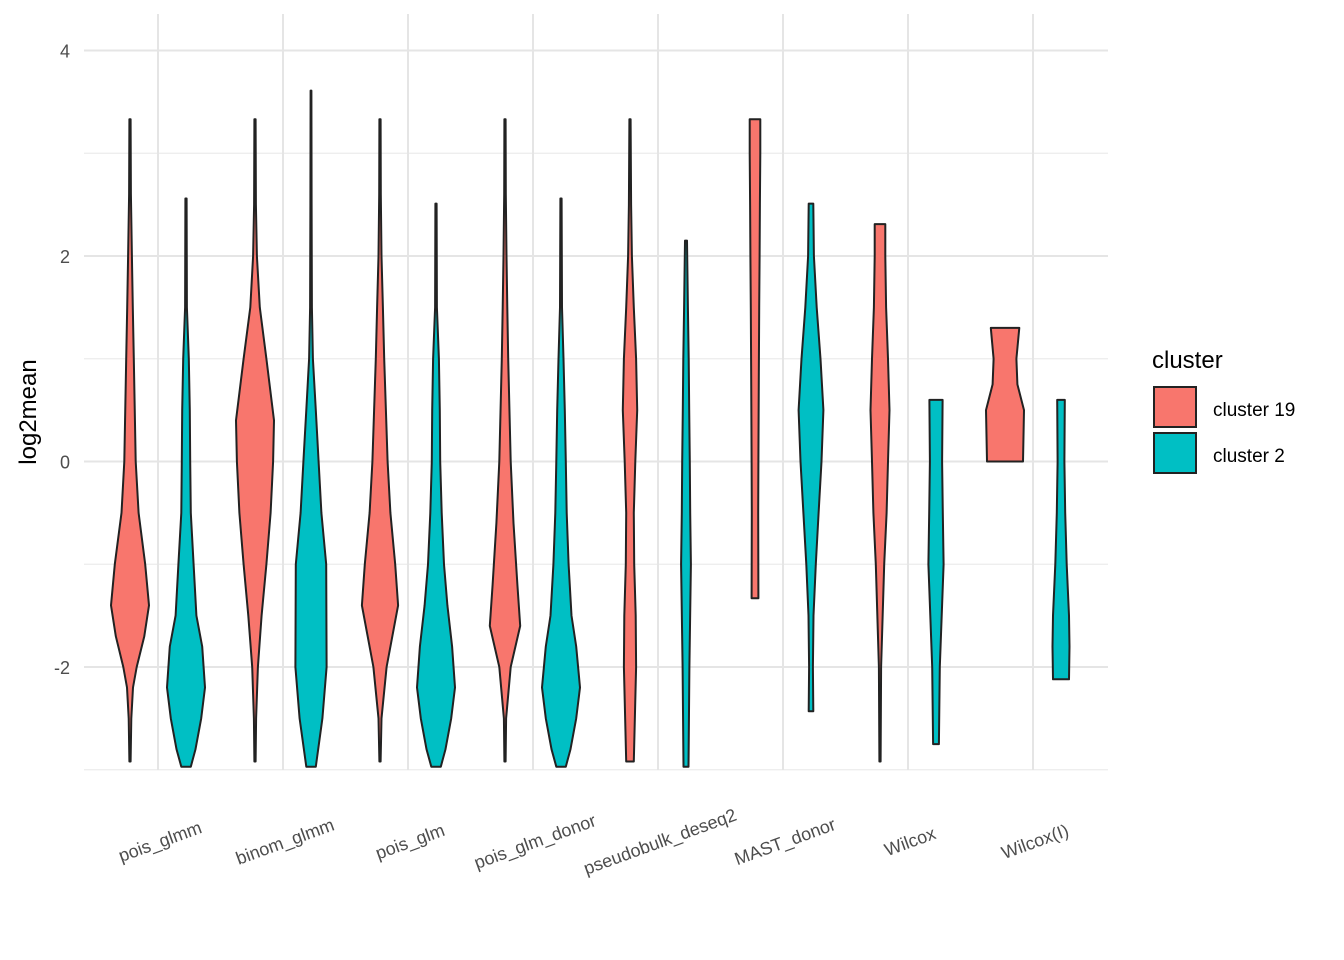 This screenshot has width=1344, height=960. Describe the element at coordinates (65, 257) in the screenshot. I see `y-tick-label: 2` at that location.